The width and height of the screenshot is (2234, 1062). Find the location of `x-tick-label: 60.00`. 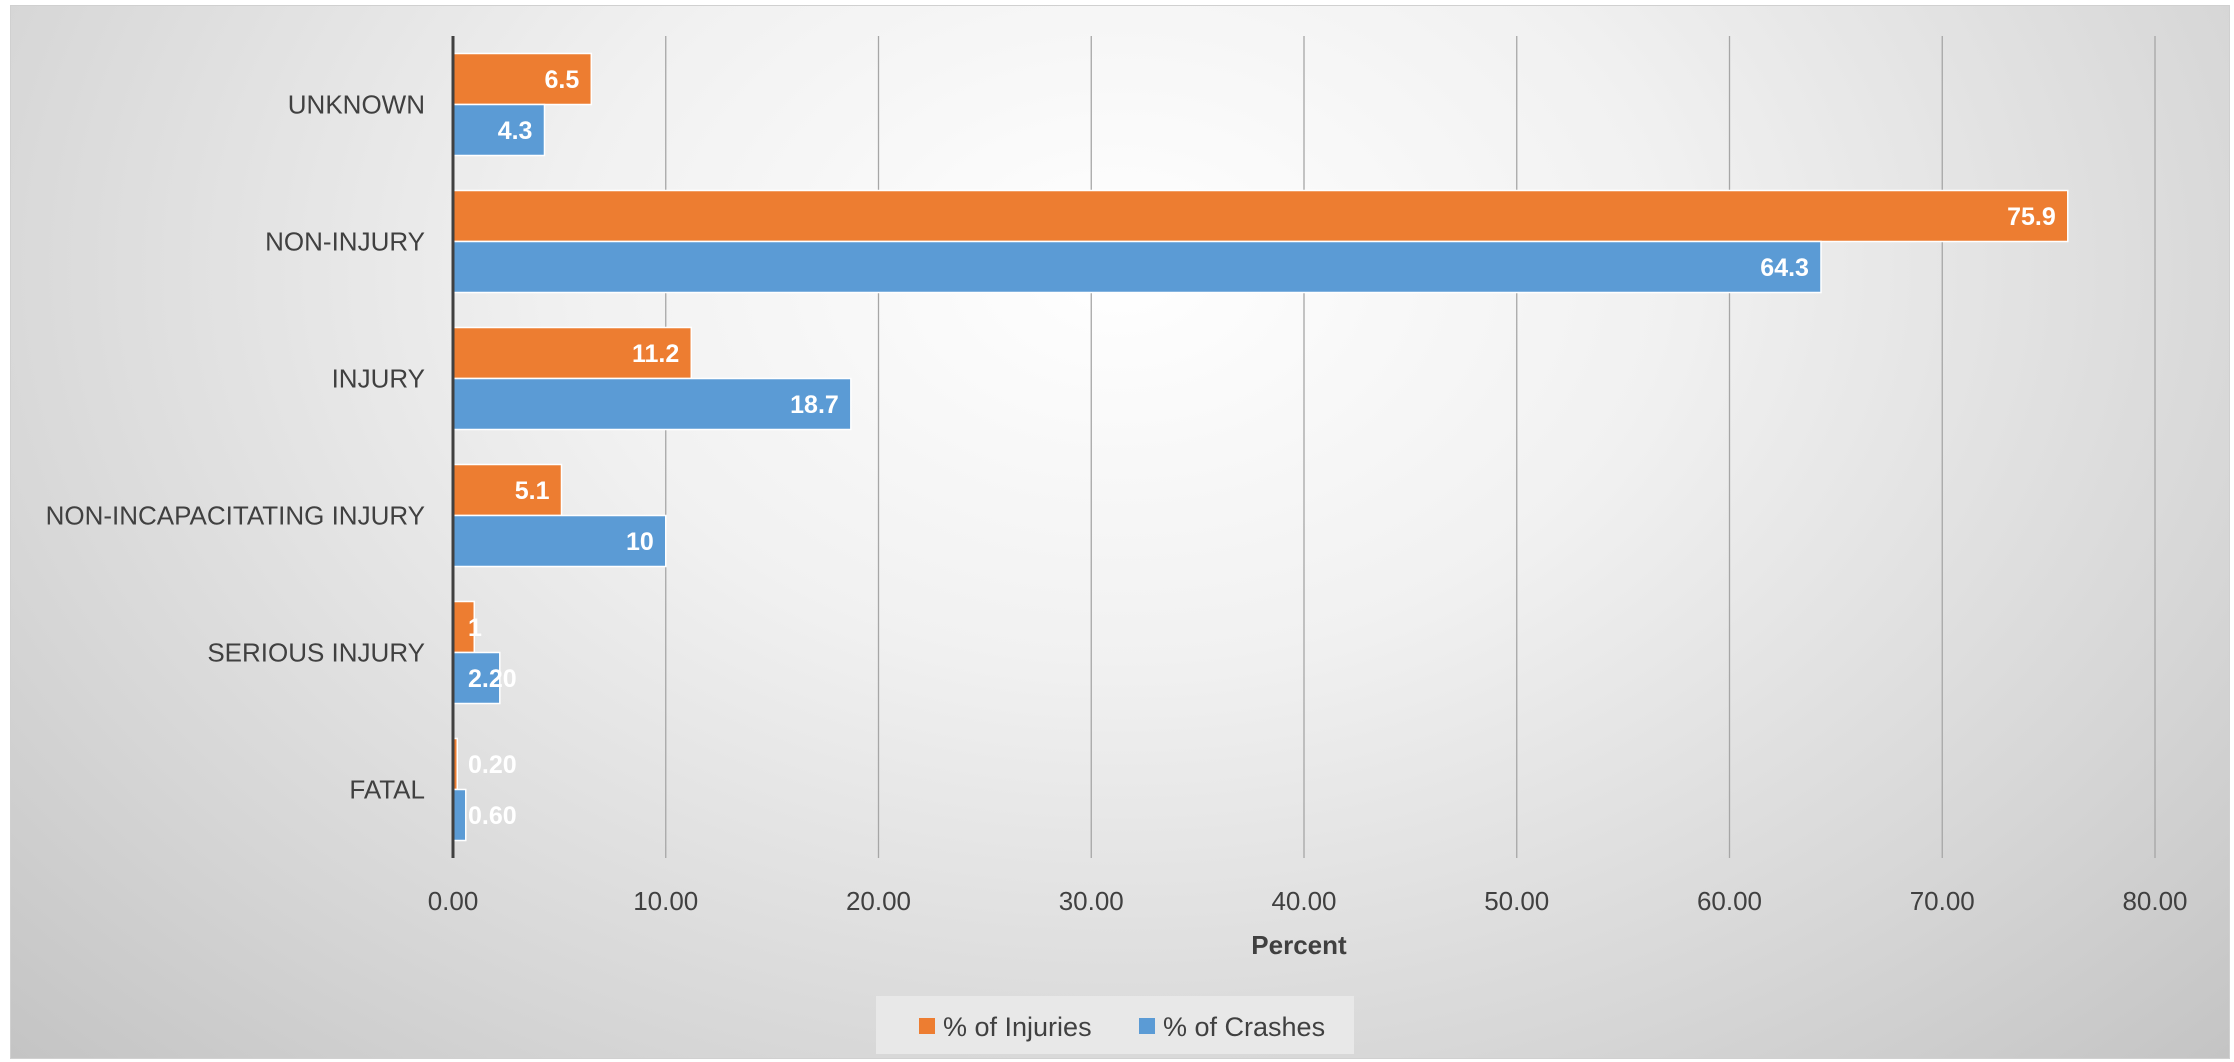

x-tick-label: 60.00 is located at coordinates (1729, 901).